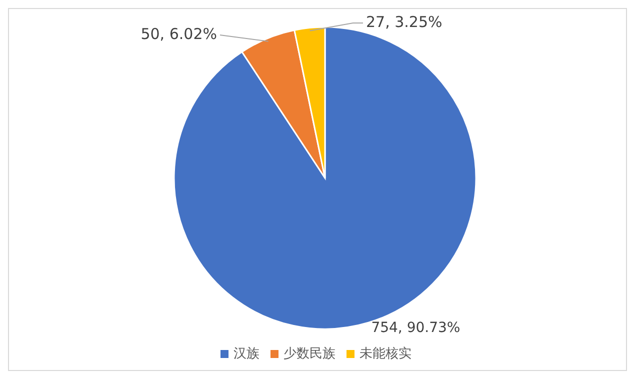 The width and height of the screenshot is (635, 379). Describe the element at coordinates (247, 354) in the screenshot. I see `legend-label: 汉族` at that location.